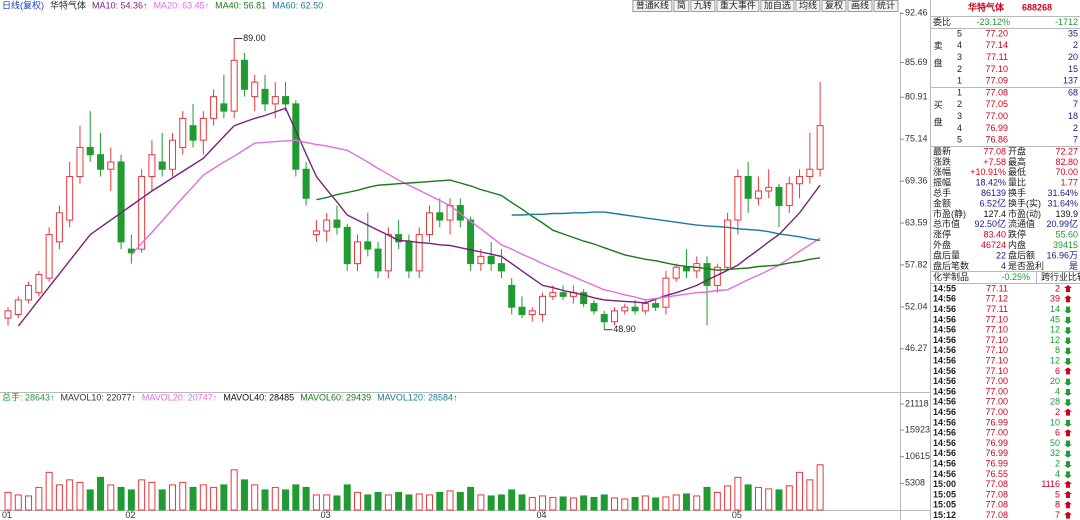 The width and height of the screenshot is (1080, 520). Describe the element at coordinates (1024, 202) in the screenshot. I see `stat-label: 换手(实)` at that location.